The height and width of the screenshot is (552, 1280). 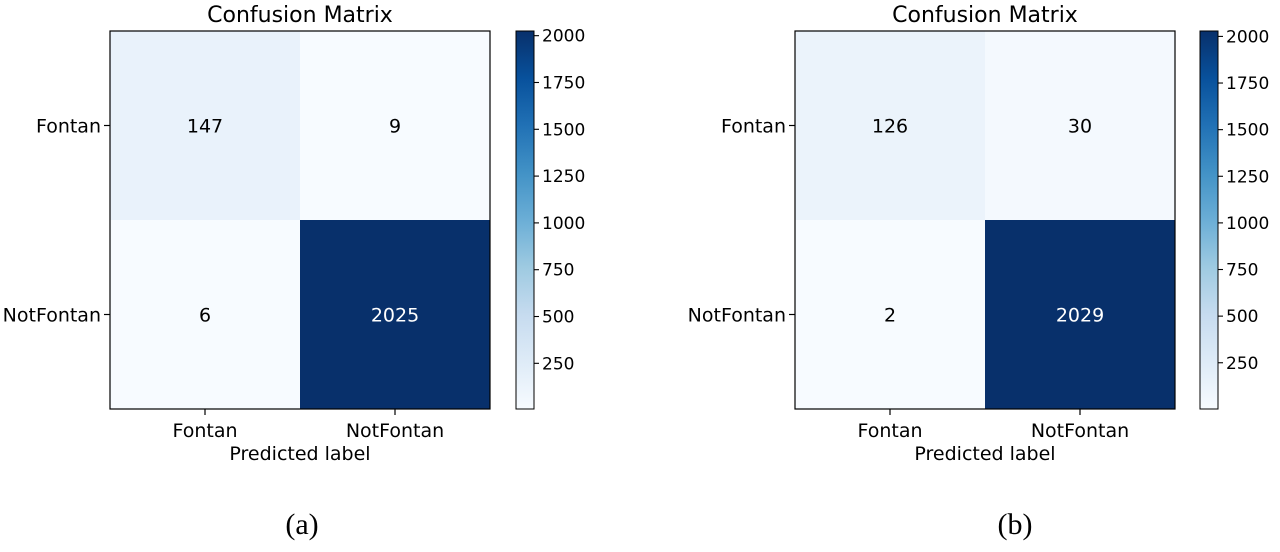 I want to click on cell-value-label: 2, so click(x=890, y=316).